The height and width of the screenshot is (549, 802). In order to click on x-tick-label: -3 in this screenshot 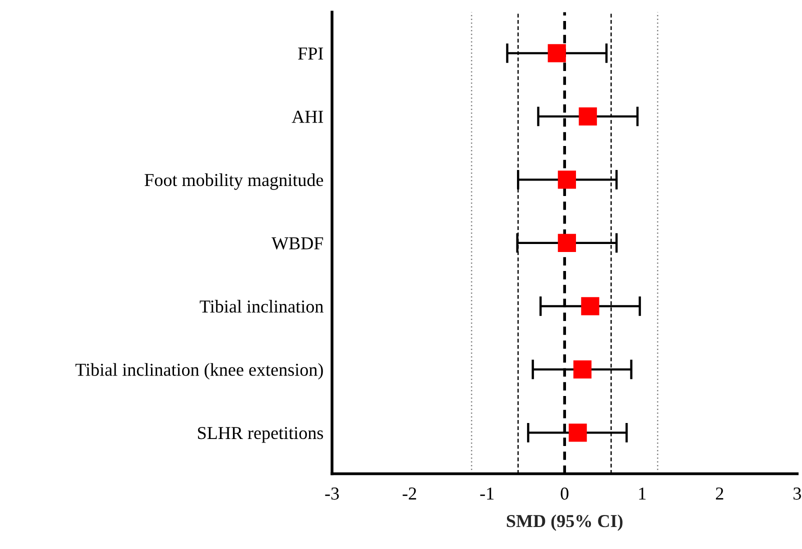, I will do `click(332, 494)`.